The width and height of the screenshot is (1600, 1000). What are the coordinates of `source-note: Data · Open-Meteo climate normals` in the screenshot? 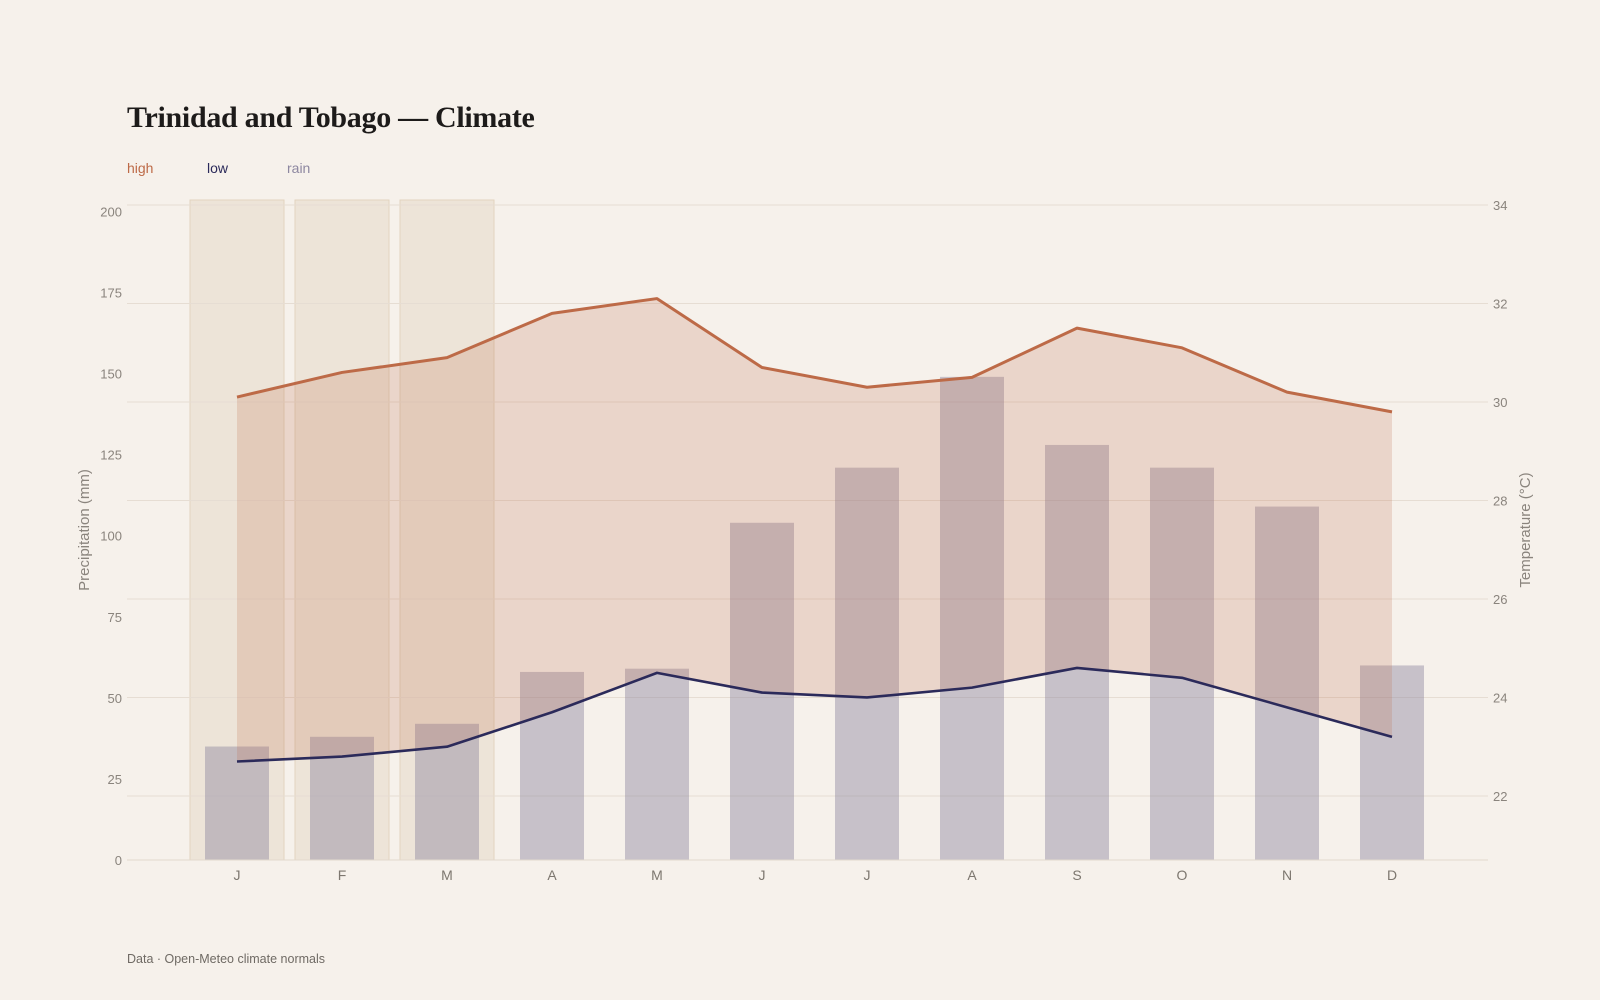 It's located at (226, 959).